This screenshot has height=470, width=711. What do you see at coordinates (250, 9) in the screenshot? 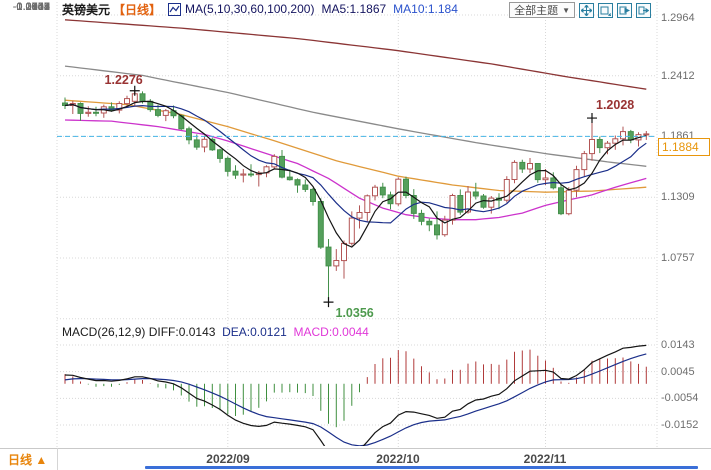
I see `ma-settings-label: MA(5,10,30,60,100,200)` at bounding box center [250, 9].